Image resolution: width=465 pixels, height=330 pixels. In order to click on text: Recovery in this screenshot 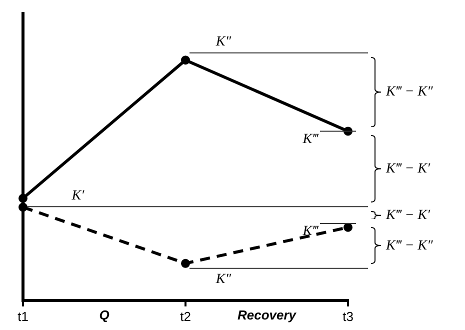, I will do `click(267, 314)`.